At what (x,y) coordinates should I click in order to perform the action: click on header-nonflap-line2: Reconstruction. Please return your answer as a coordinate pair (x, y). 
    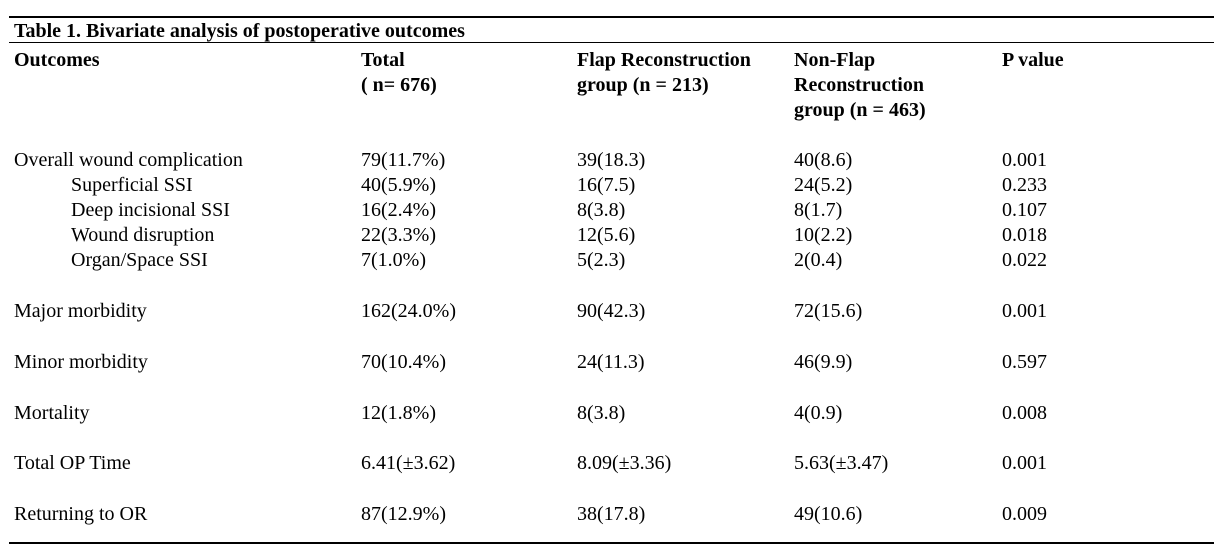
    Looking at the image, I should click on (859, 85).